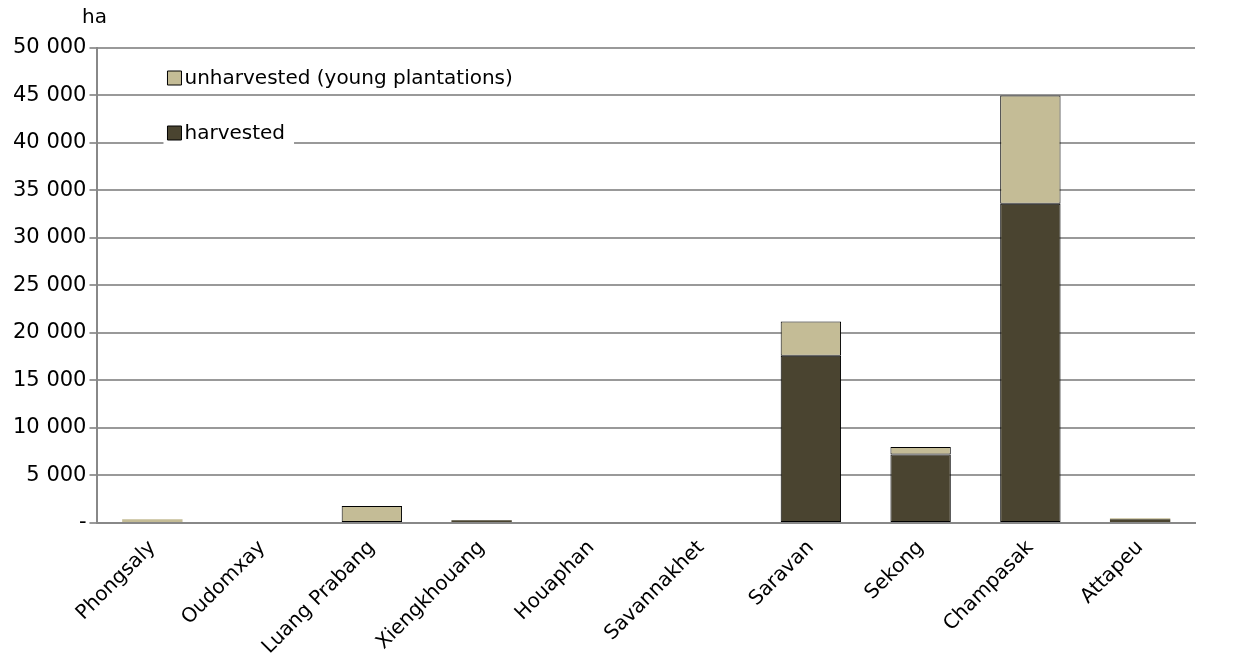  Describe the element at coordinates (94, 16) in the screenshot. I see `y-axis-title: ha` at that location.